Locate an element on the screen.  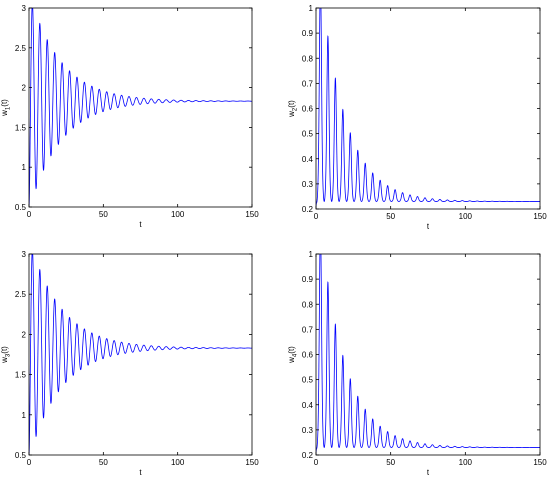
y-axis-label: w2(t) is located at coordinates (293, 109).